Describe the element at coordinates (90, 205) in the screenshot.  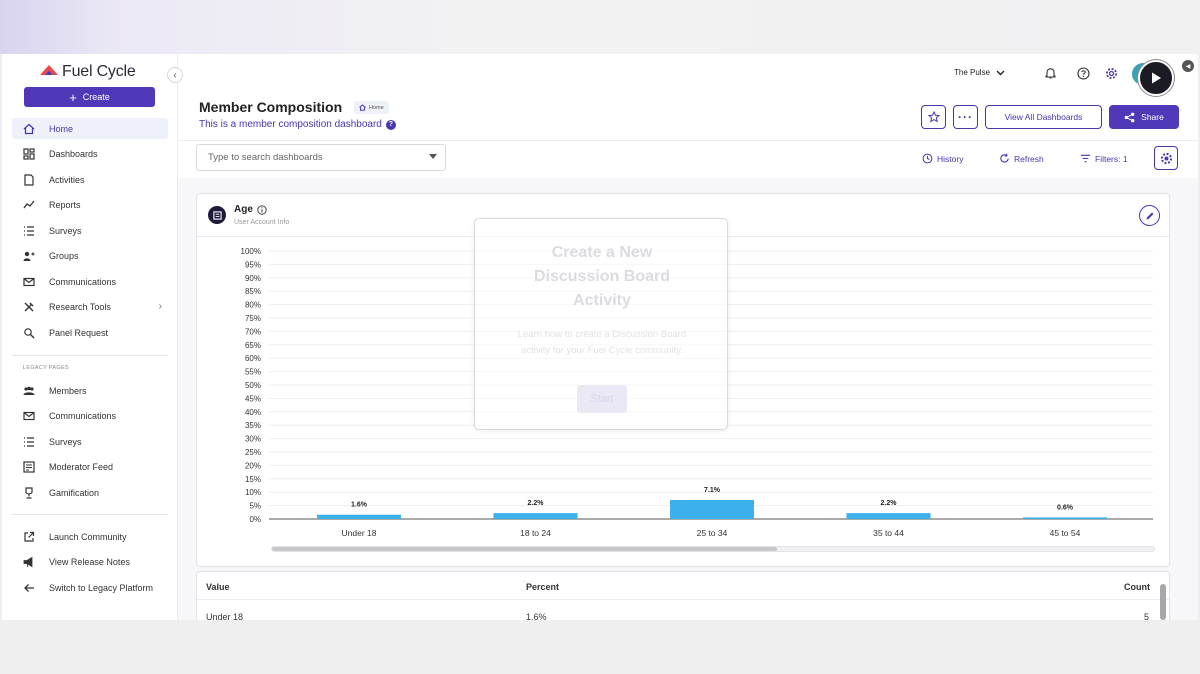
I see `sidebar-item-reports: Reports` at that location.